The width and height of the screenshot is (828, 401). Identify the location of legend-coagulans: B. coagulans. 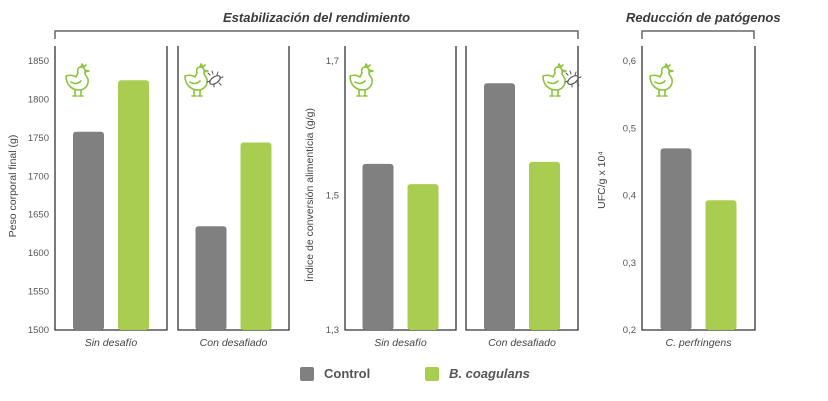
(477, 373).